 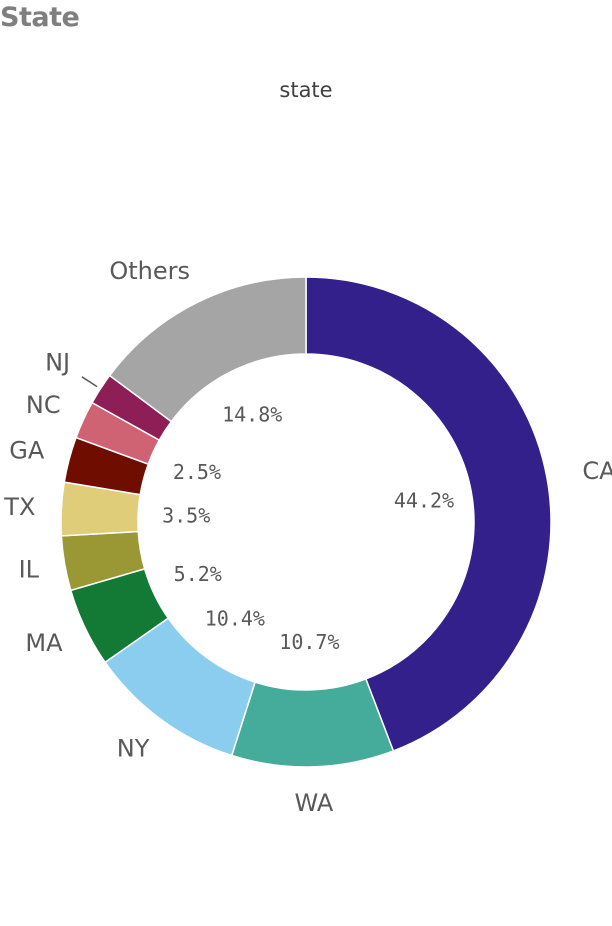 What do you see at coordinates (57, 363) in the screenshot?
I see `slice-label-nj: NJ` at bounding box center [57, 363].